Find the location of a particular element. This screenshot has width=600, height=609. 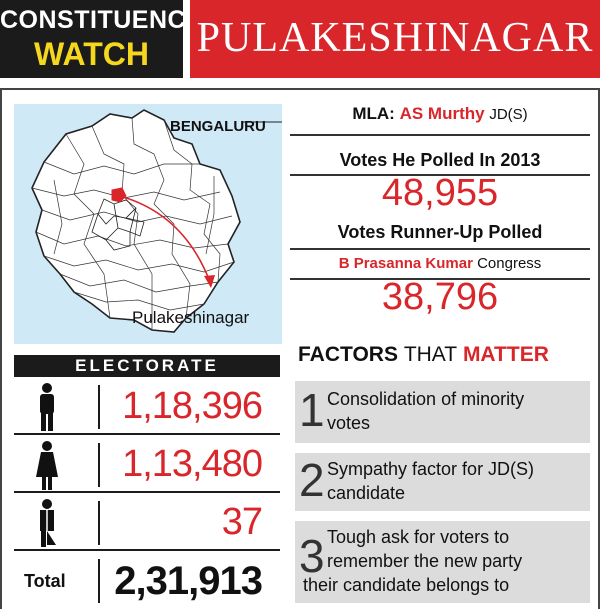

constituency-banner: PULAKESHINAGAR is located at coordinates (395, 39).